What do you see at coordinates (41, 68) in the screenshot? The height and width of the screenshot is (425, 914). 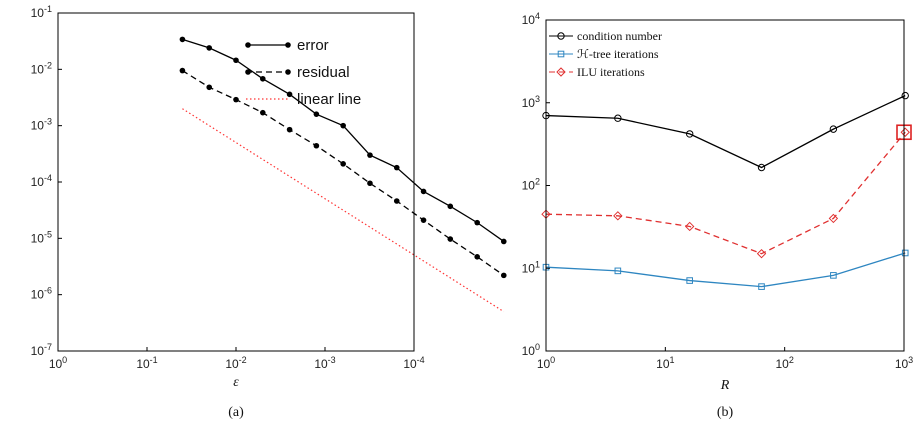 I see `panel-a-y-tick-label-5: 10⁻²` at bounding box center [41, 68].